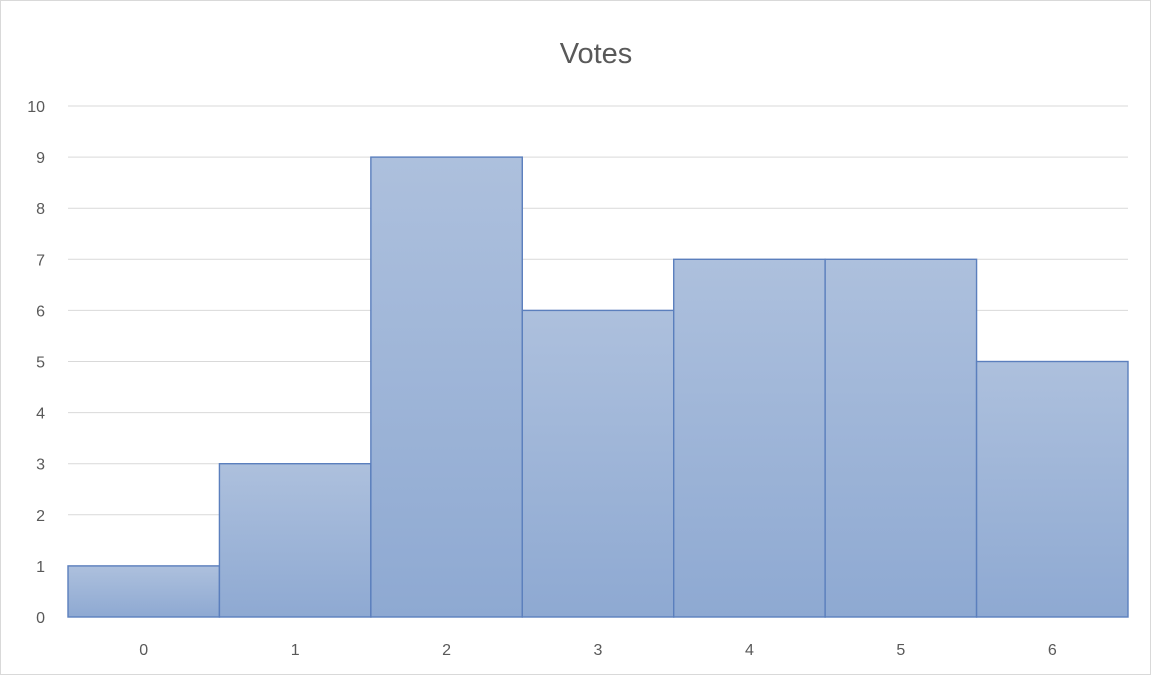 Image resolution: width=1151 pixels, height=676 pixels. I want to click on x-axis-tick-labels: 0 1 2 3 4 5 6, so click(598, 650).